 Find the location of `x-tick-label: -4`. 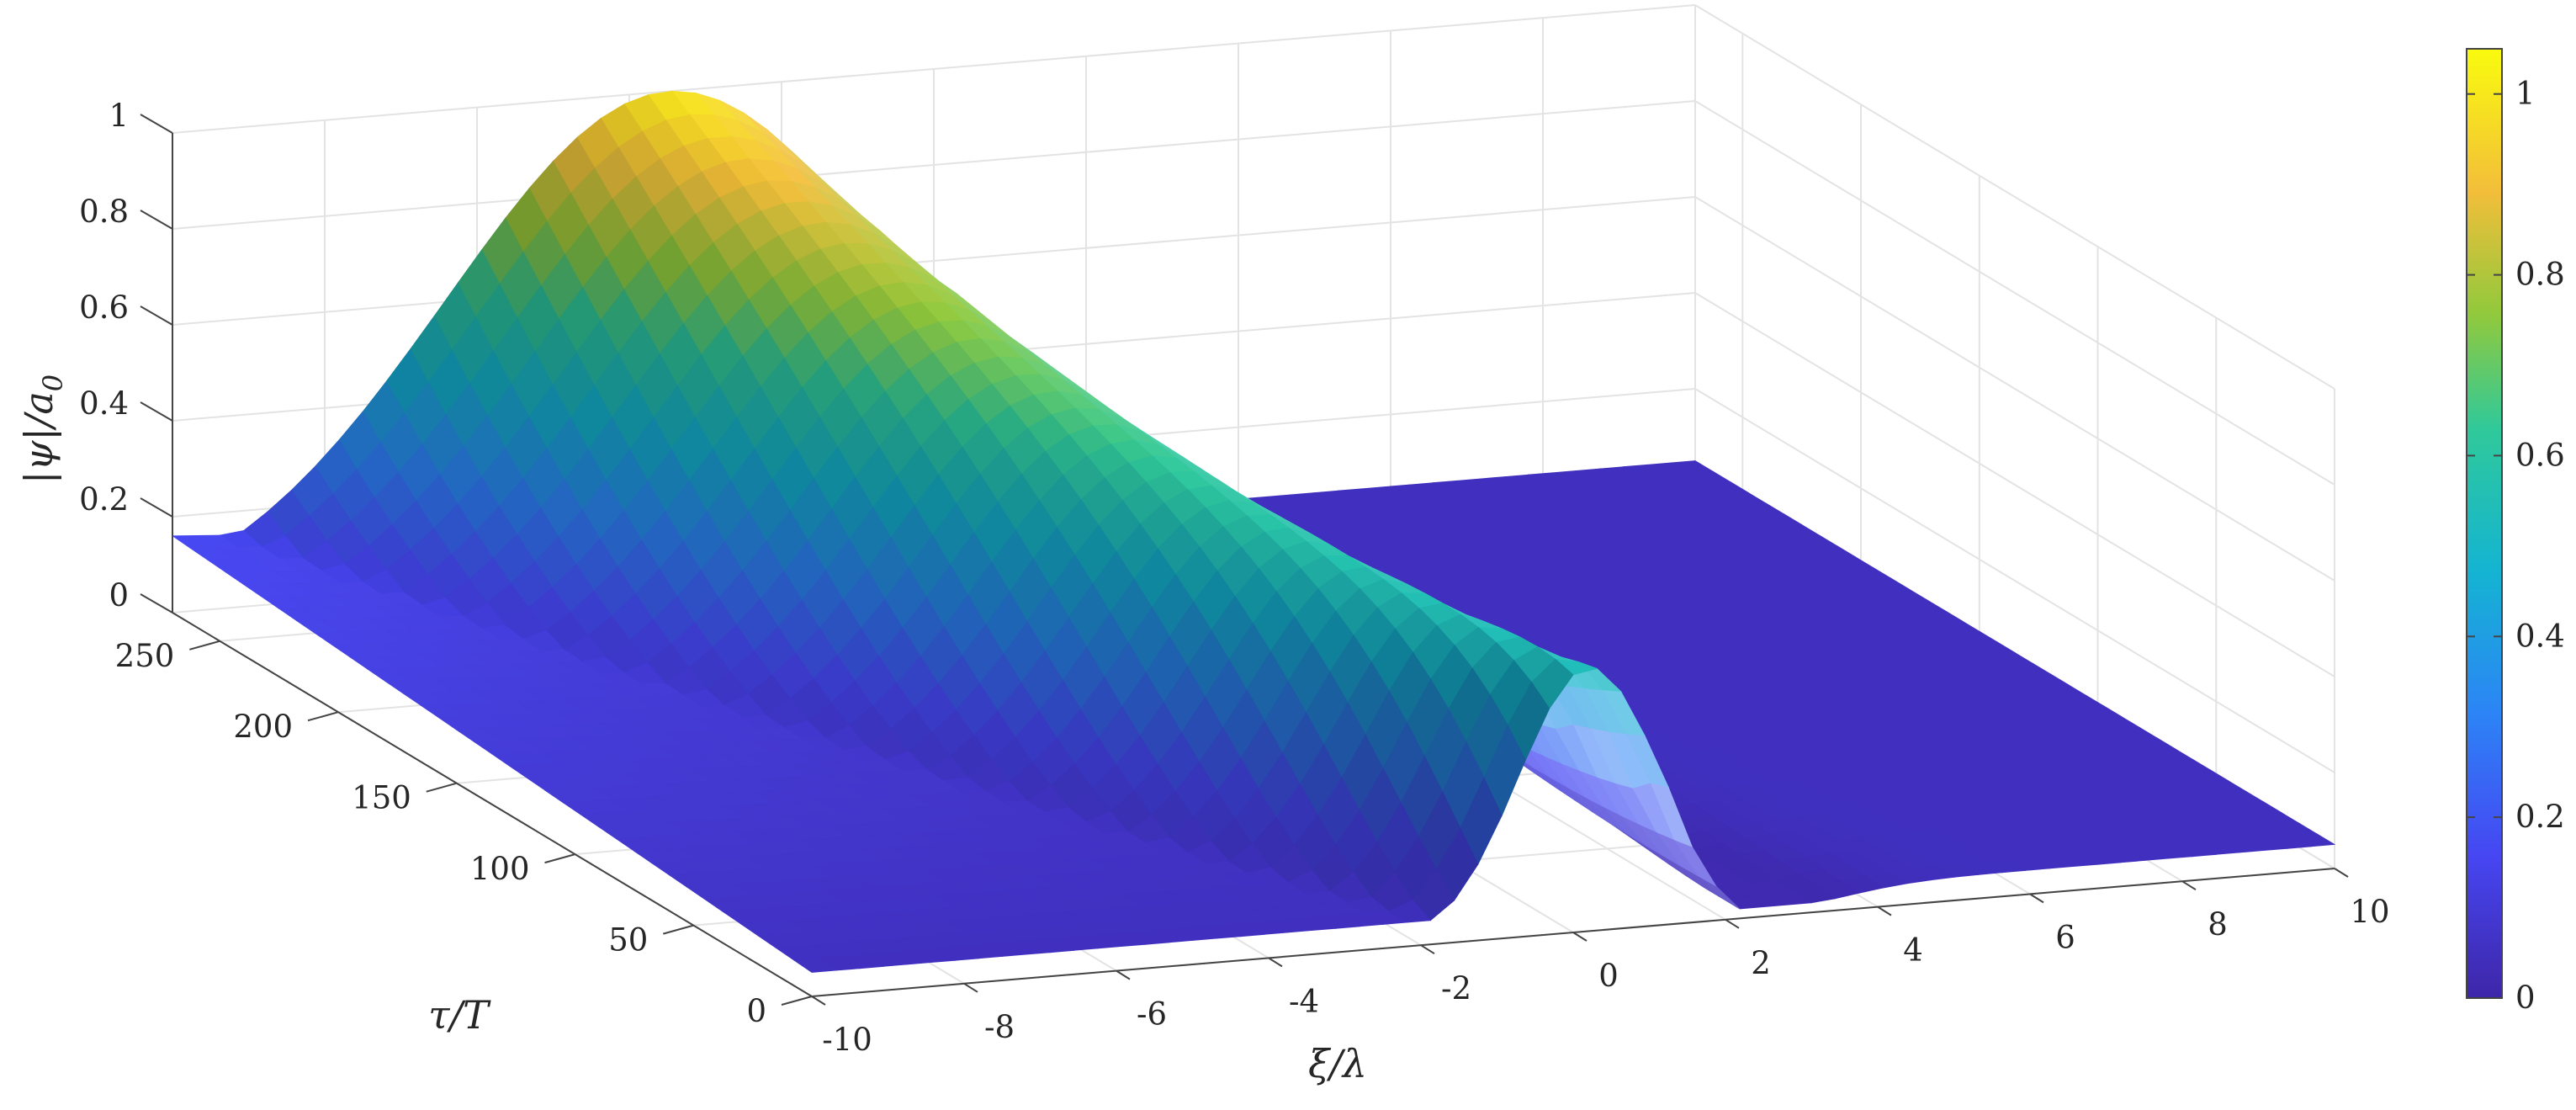

x-tick-label: -4 is located at coordinates (1304, 1001).